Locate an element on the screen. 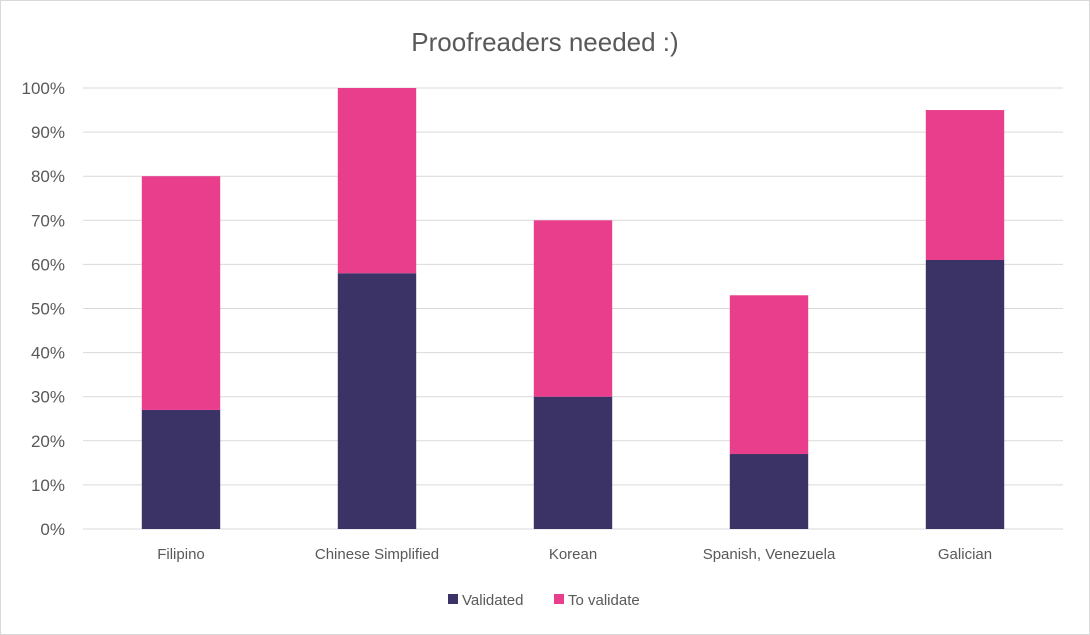  y-tick-label: 100% is located at coordinates (43, 88).